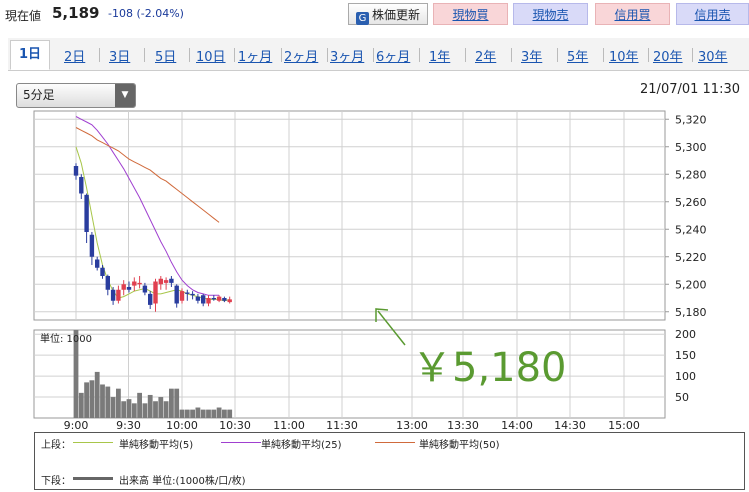  I want to click on tab-20years: 20年, so click(668, 57).